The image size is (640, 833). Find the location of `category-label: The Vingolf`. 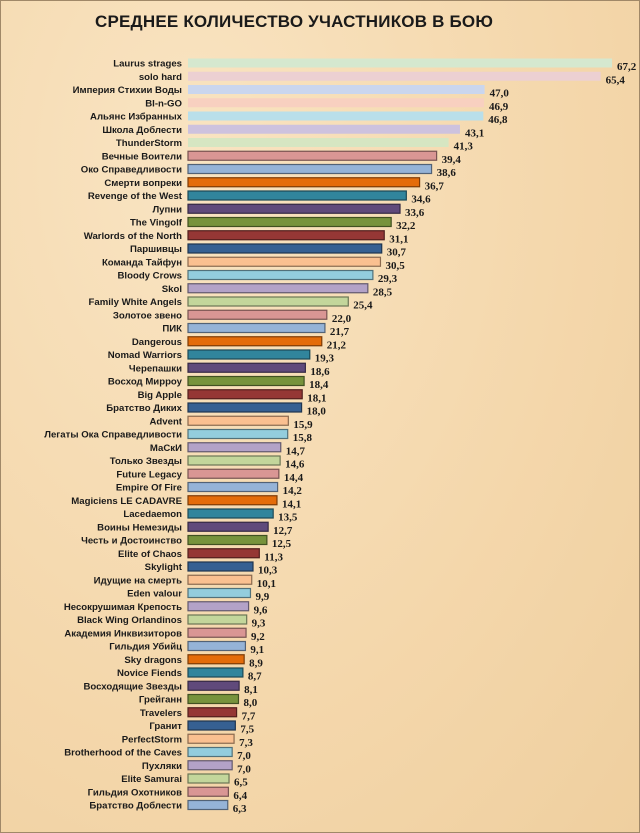

category-label: The Vingolf is located at coordinates (156, 223).